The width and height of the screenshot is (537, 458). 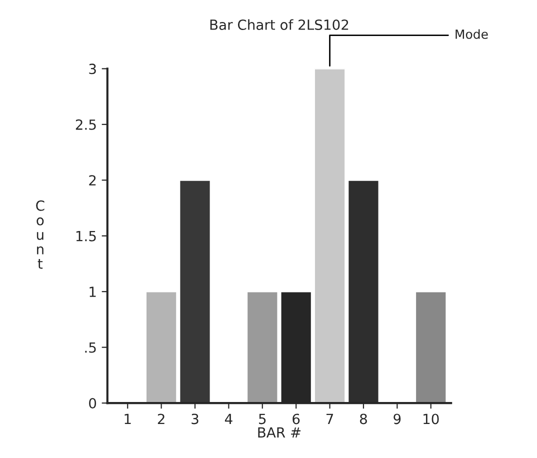 I want to click on y-tick-label: 2, so click(x=92, y=180).